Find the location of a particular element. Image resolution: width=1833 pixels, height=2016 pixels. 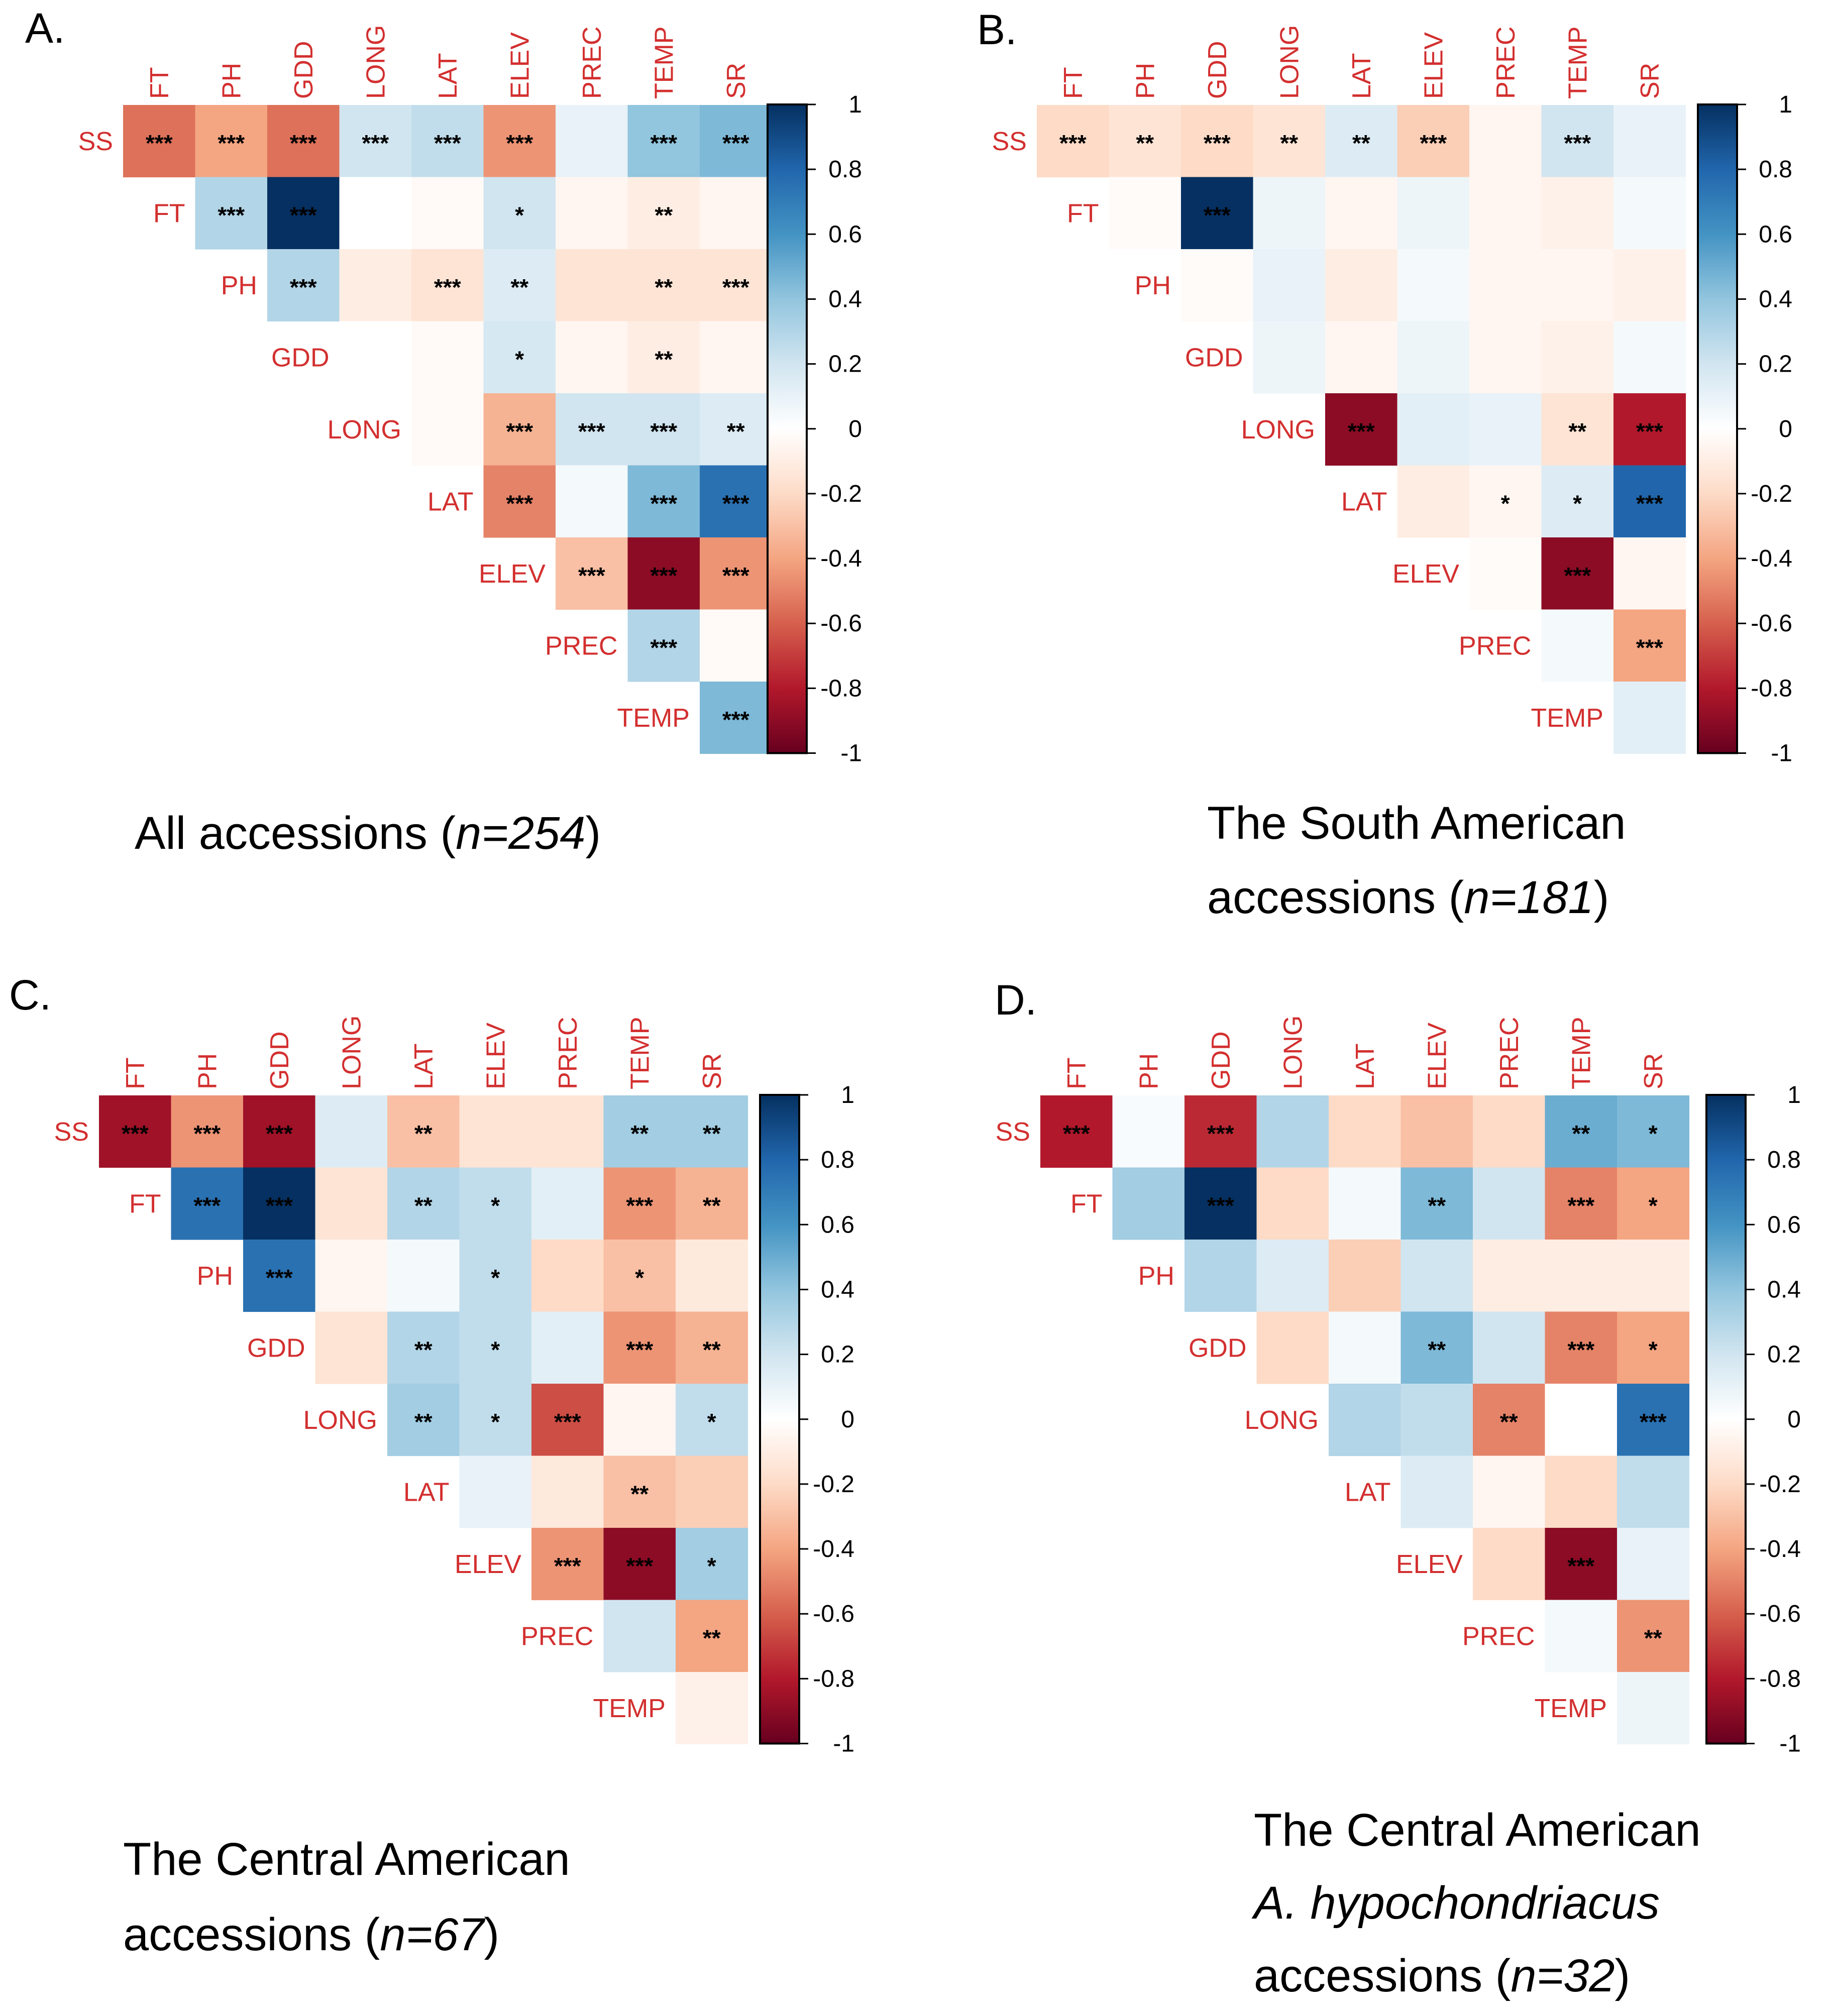

column-label: GDD is located at coordinates (1221, 1060).